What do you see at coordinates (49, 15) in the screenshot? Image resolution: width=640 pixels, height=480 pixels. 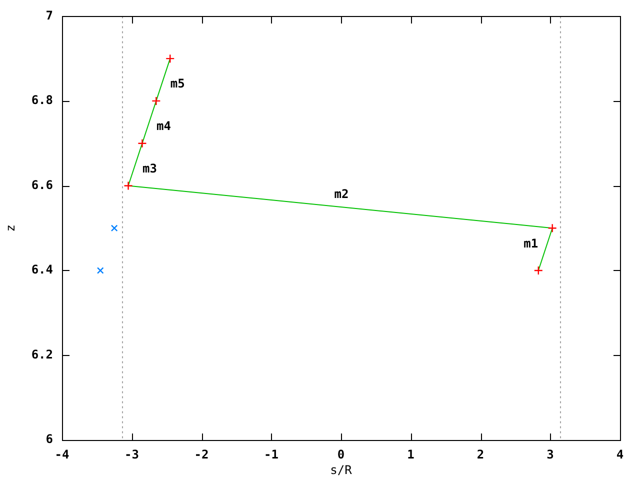 I see `y-tick-label: 7` at bounding box center [49, 15].